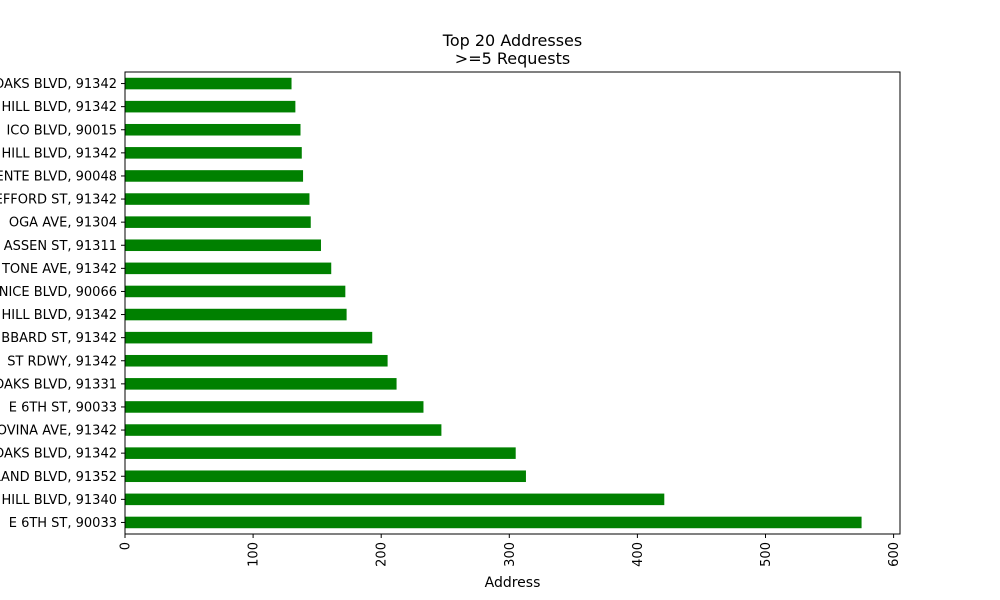  I want to click on y-tick-label: ASSEN ST, 91311, so click(60, 246).